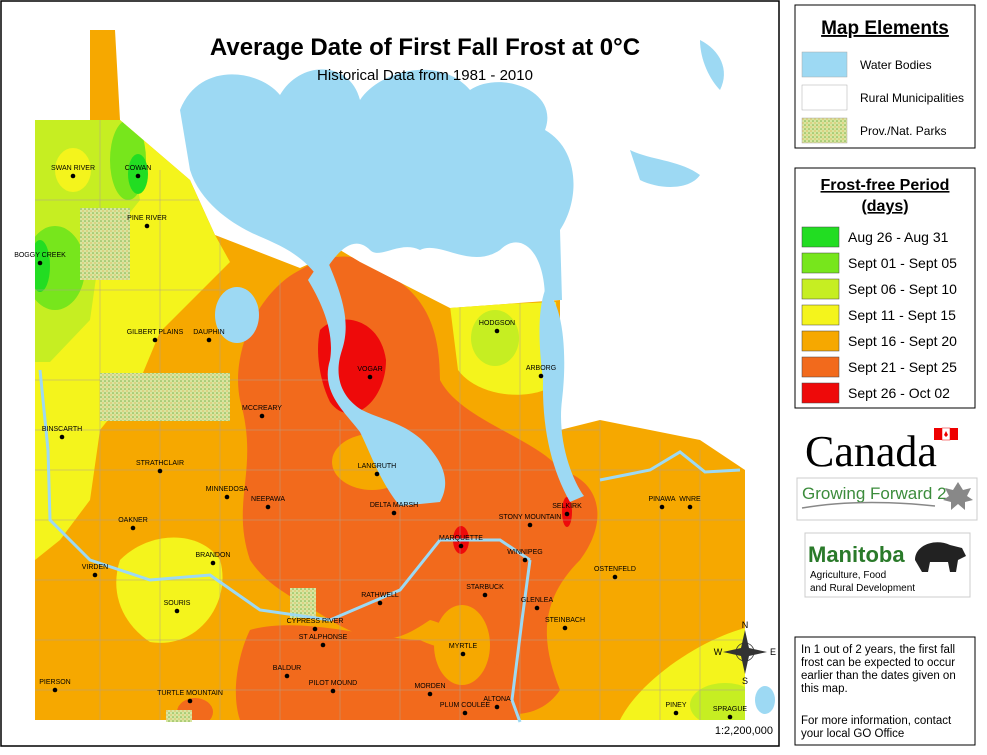 The width and height of the screenshot is (987, 755). Describe the element at coordinates (940, 557) in the screenshot. I see `bison` at that location.